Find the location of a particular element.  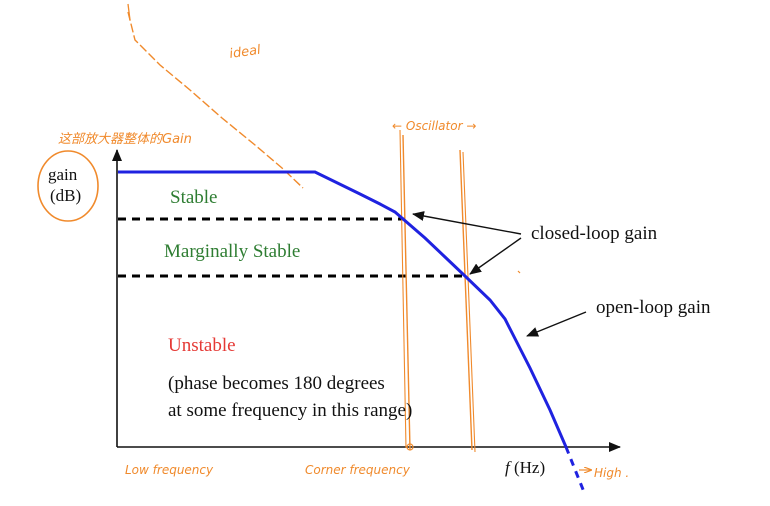

marginally-stable-label: Marginally Stable is located at coordinates (232, 251).